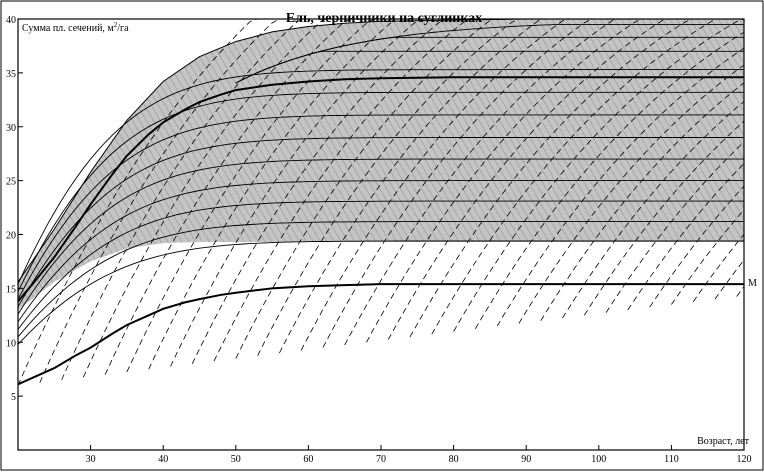  Describe the element at coordinates (752, 283) in the screenshot. I see `series-label-m: М` at that location.